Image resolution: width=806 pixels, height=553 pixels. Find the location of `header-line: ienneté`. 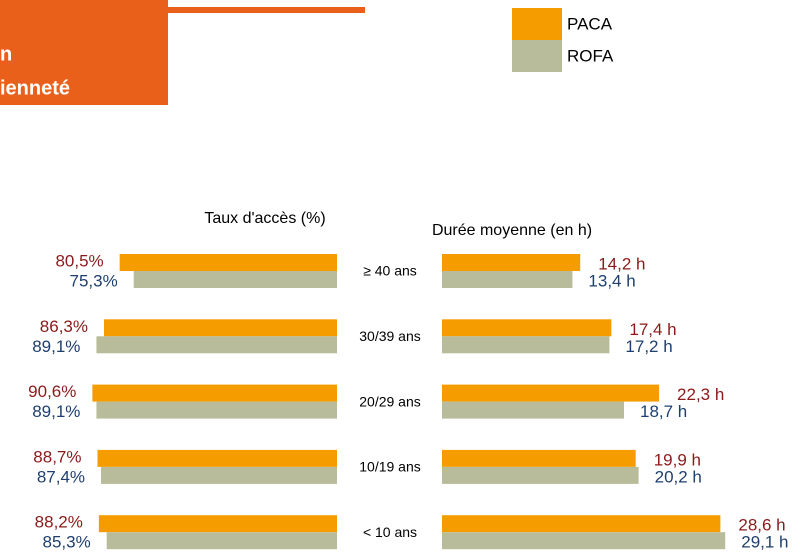

header-line: ienneté is located at coordinates (35, 88).